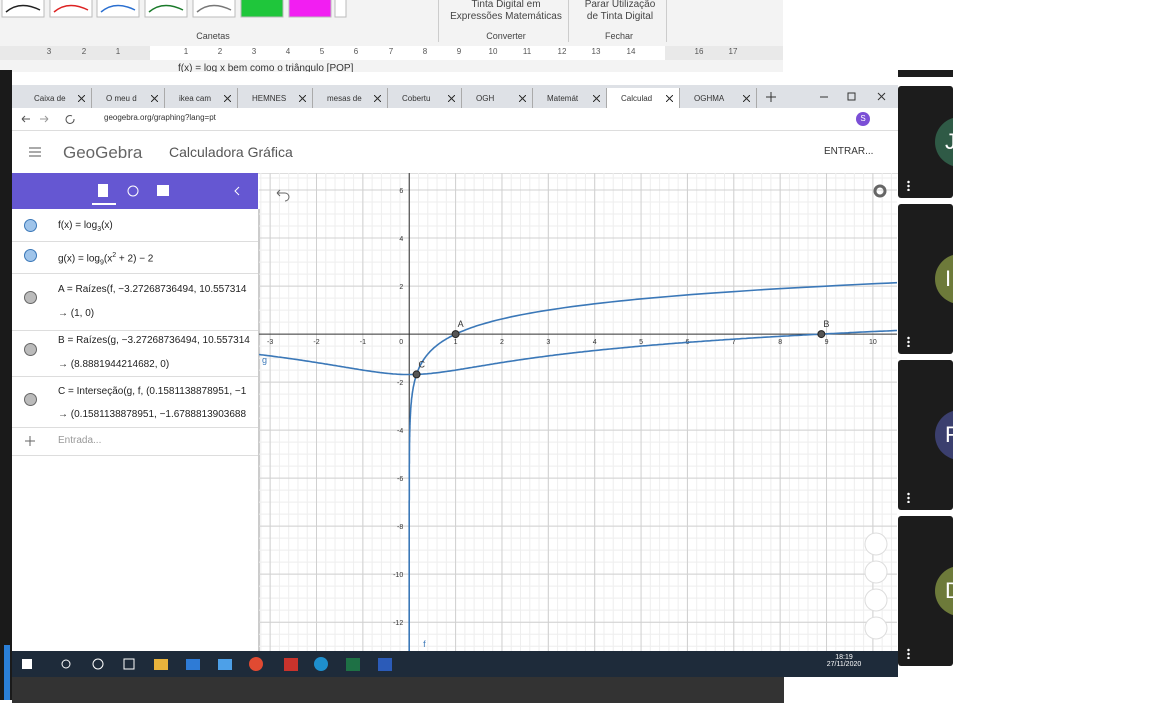  I want to click on ruler-number: 13, so click(596, 51).